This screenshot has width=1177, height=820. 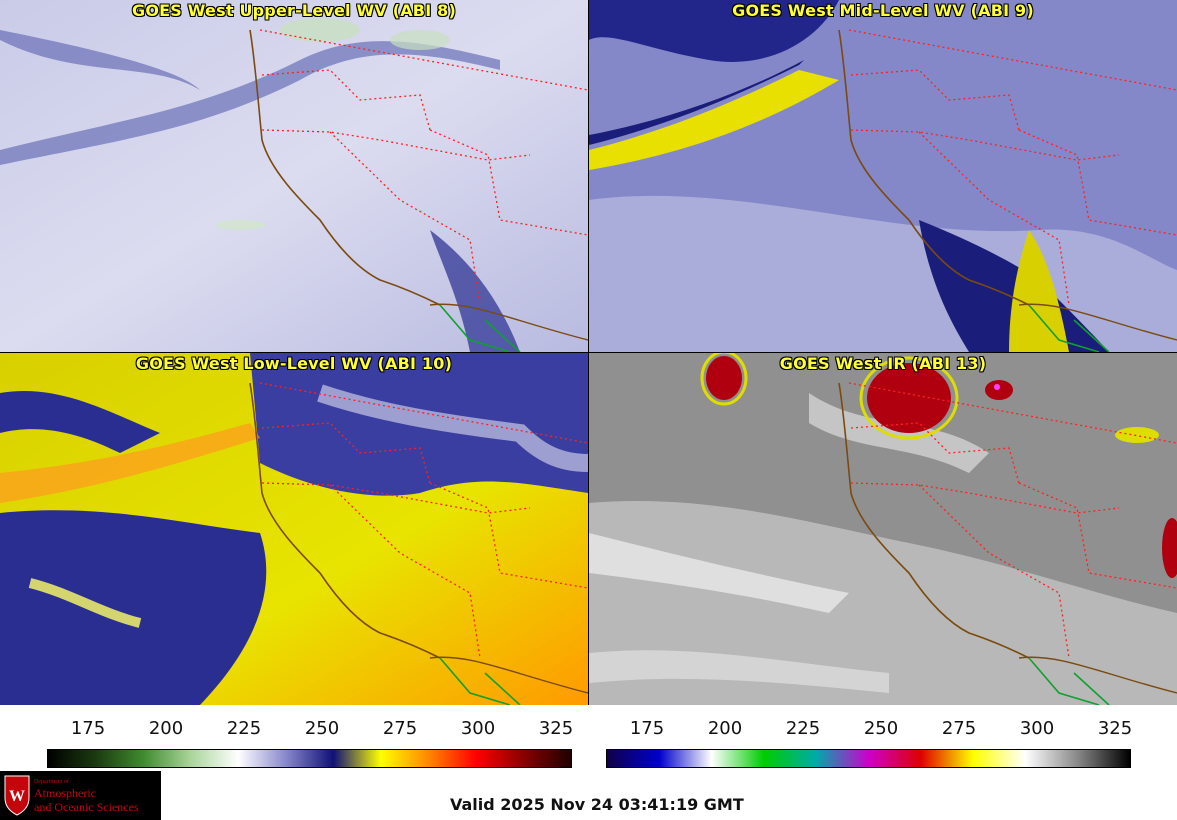 I want to click on logo-line-2: and Oceanic Sciences, so click(x=86, y=807).